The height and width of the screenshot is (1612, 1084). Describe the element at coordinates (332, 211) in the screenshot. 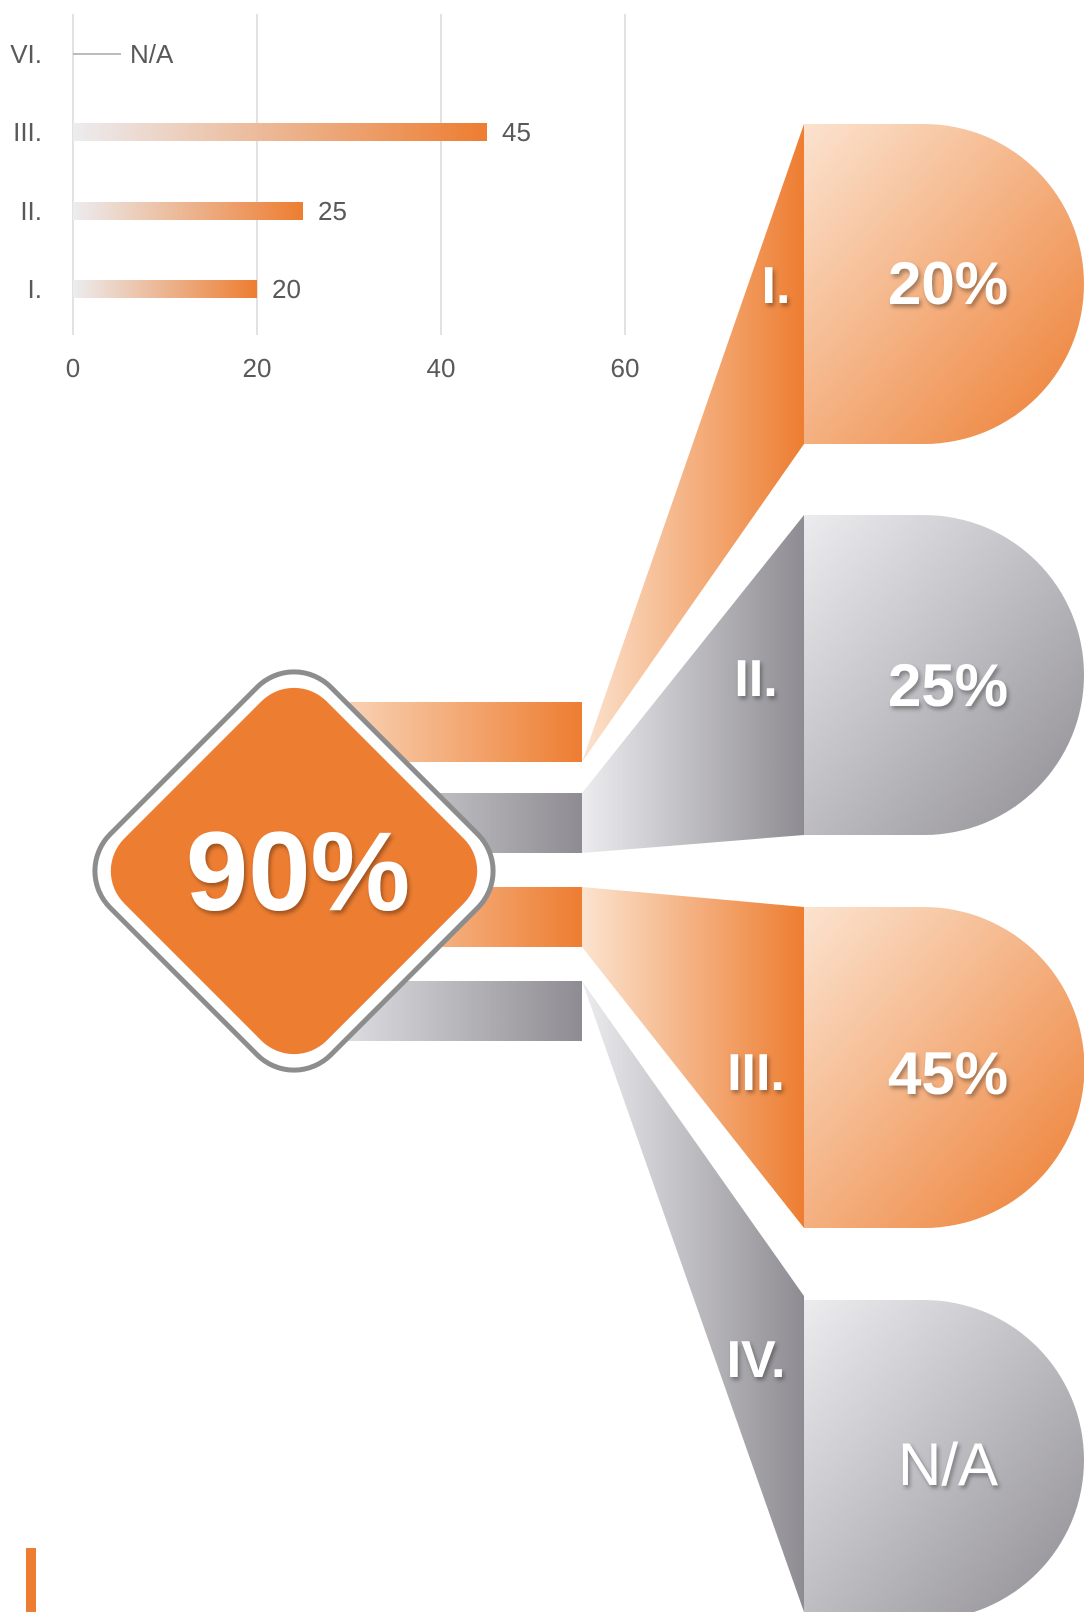

I see `data-label: 25` at that location.